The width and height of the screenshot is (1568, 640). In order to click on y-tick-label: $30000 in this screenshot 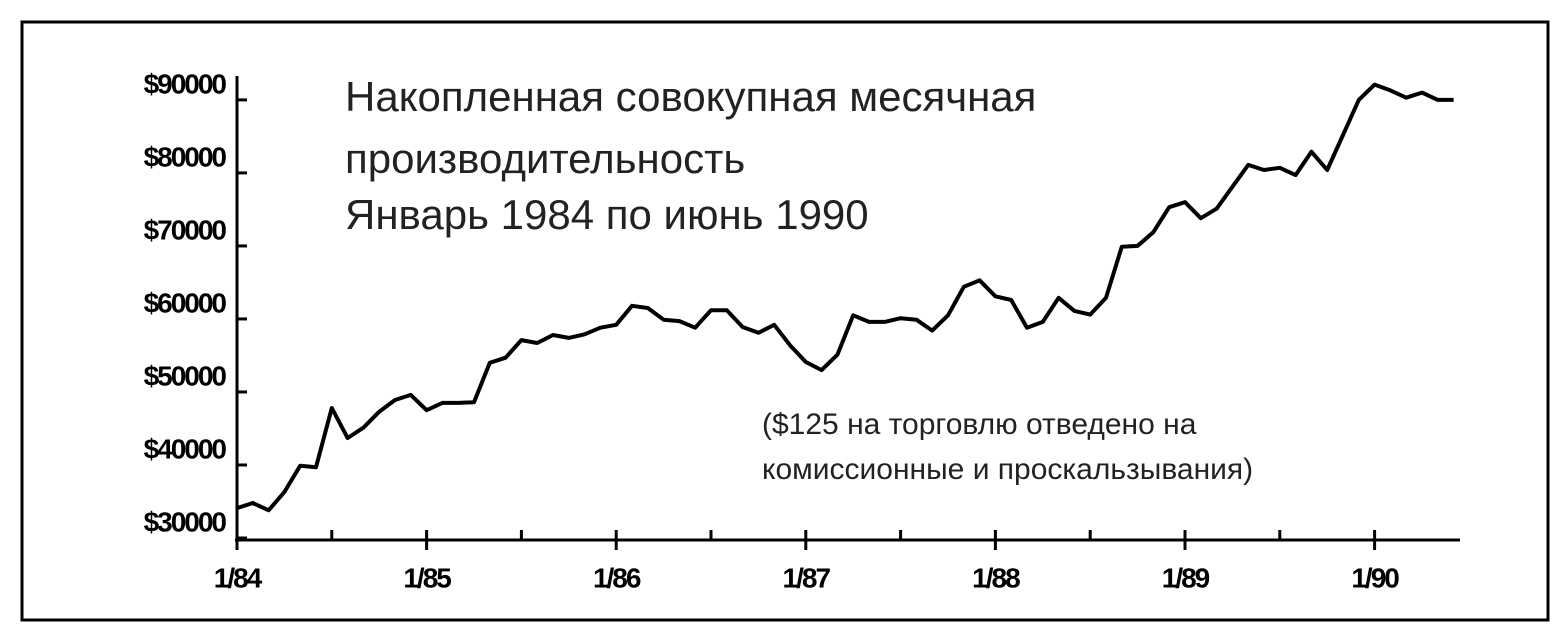, I will do `click(185, 521)`.